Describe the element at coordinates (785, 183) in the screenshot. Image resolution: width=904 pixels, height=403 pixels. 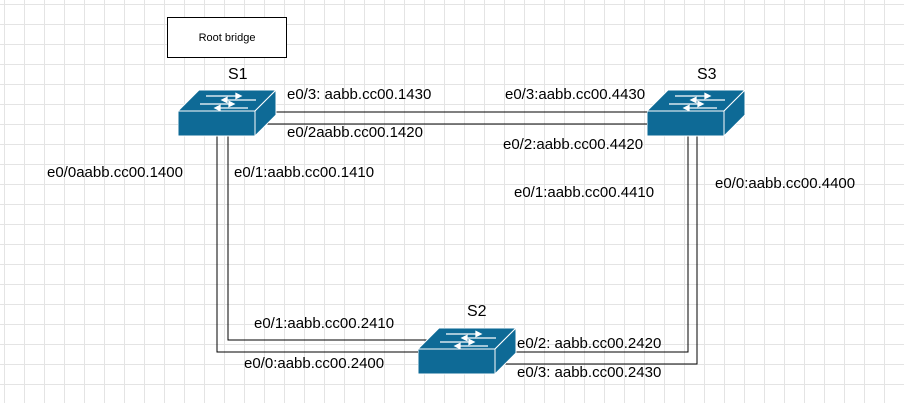
I see `port-label-s3-e00: e0/0:aabb.cc00.4400` at that location.